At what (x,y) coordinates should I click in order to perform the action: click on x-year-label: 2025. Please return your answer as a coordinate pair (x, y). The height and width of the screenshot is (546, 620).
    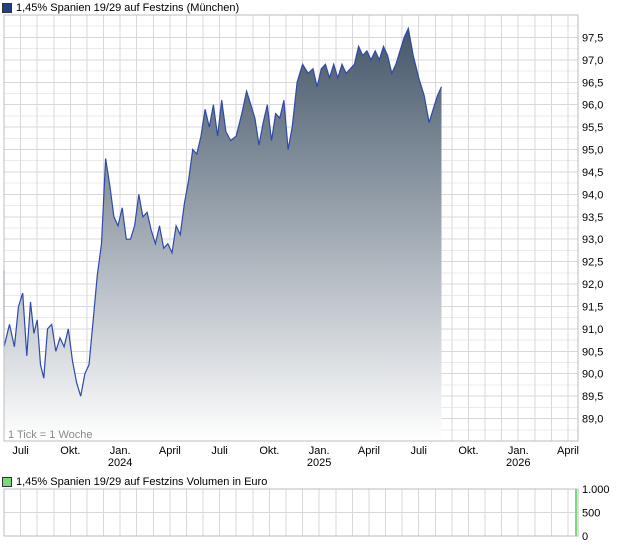
    Looking at the image, I should click on (319, 463).